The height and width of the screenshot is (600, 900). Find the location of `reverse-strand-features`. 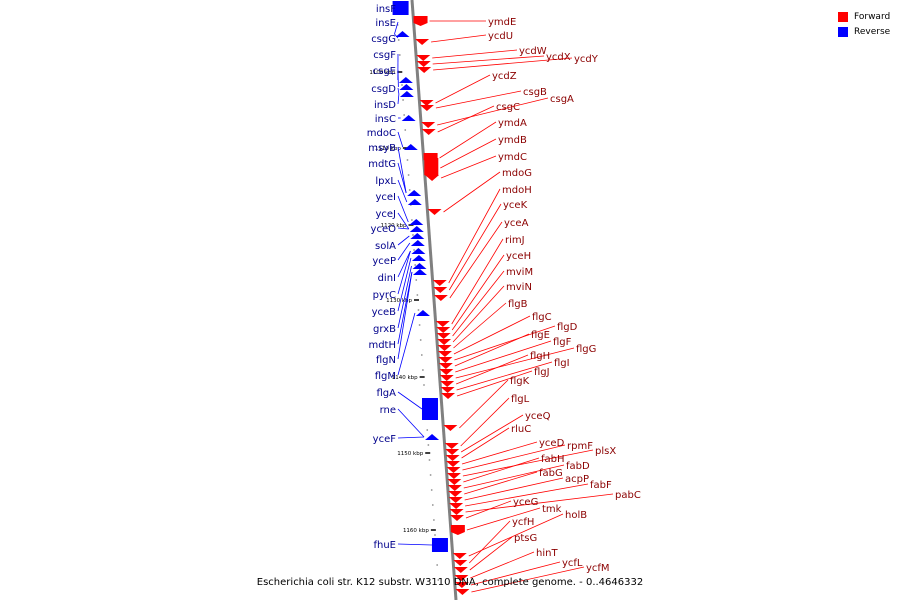

reverse-strand-features is located at coordinates (420, 276).